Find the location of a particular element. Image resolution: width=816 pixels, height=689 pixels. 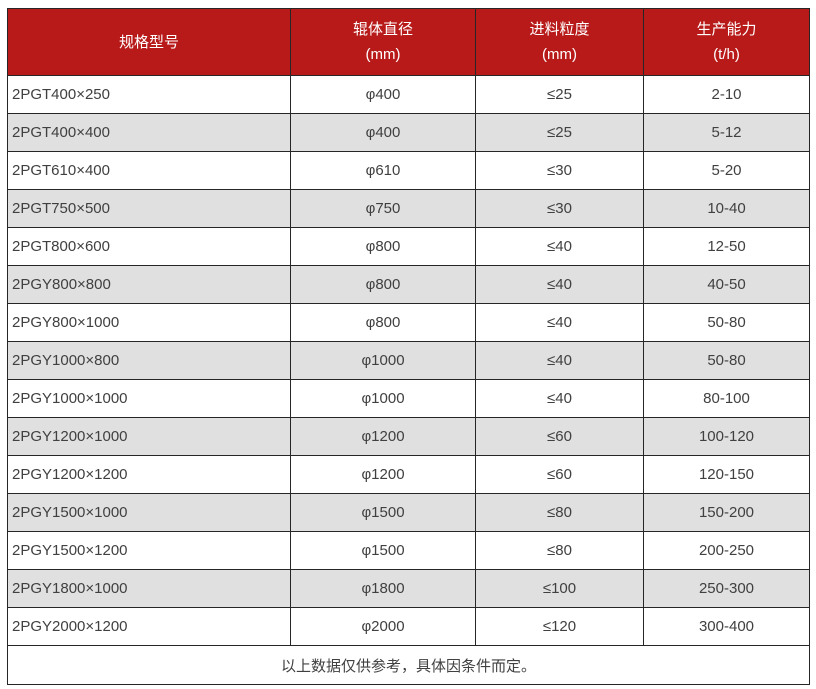

cell-feed-size: ≤120 is located at coordinates (559, 626).